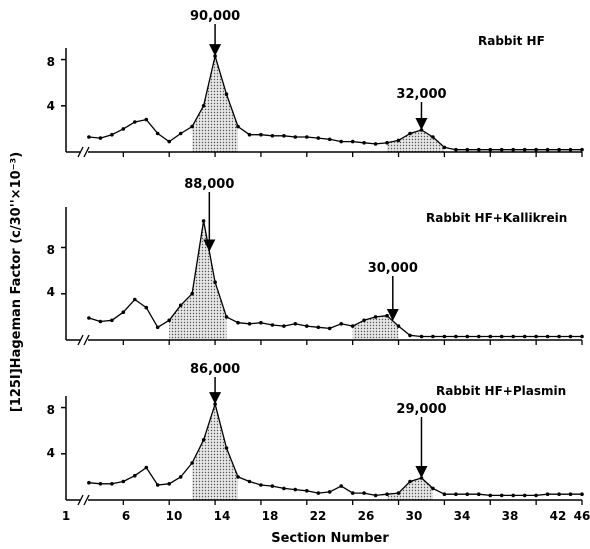 This screenshot has width=590, height=549. Describe the element at coordinates (209, 184) in the screenshot. I see `panel-2-annotation-1: 88,000` at that location.